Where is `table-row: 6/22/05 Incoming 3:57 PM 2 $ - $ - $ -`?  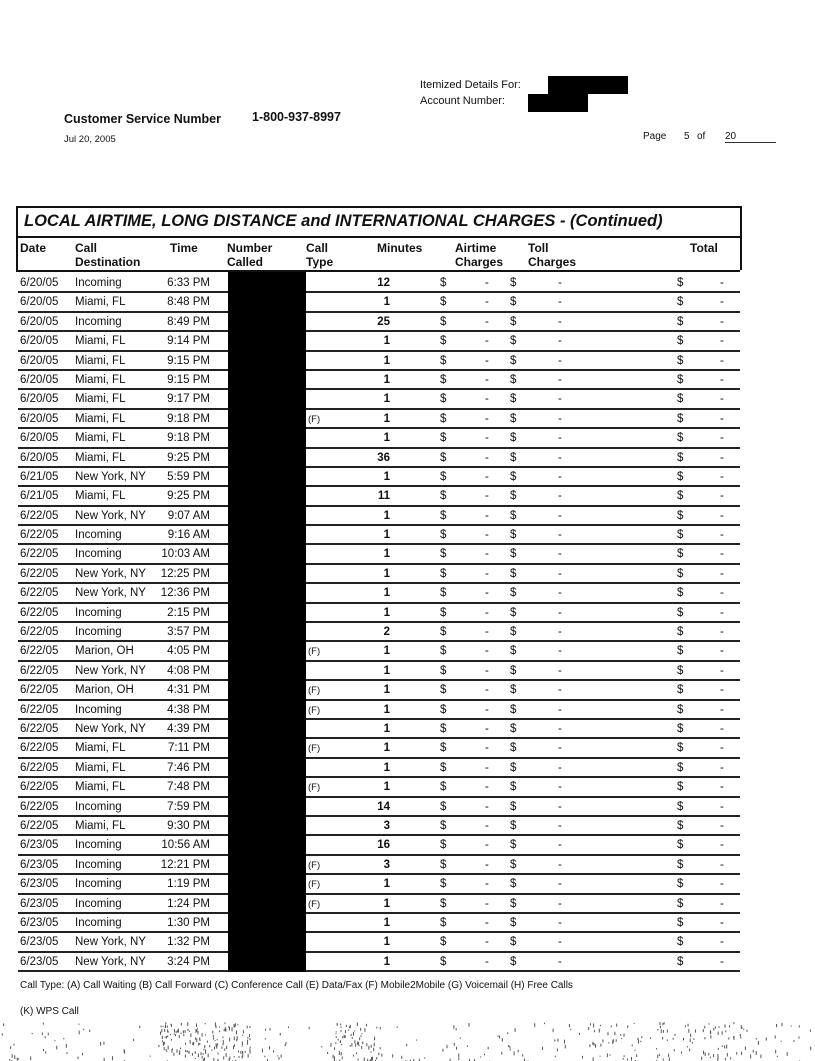
table-row: 6/22/05 Incoming 3:57 PM 2 $ - $ - $ - is located at coordinates (379, 633).